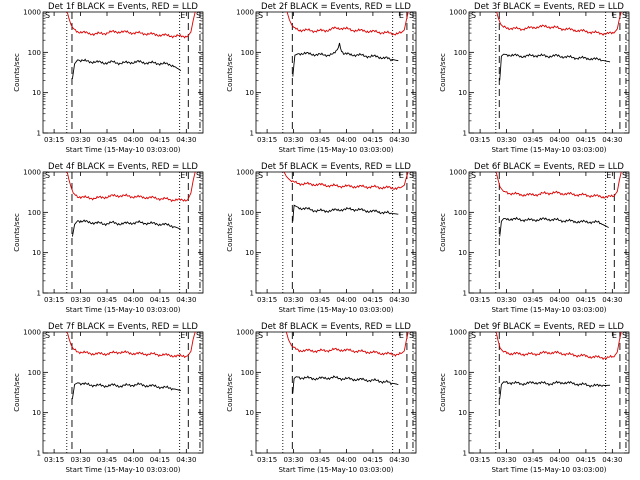 The height and width of the screenshot is (480, 640). Describe the element at coordinates (336, 327) in the screenshot. I see `chart-title: Det 8f BLACK = Events, RED = LLD` at that location.